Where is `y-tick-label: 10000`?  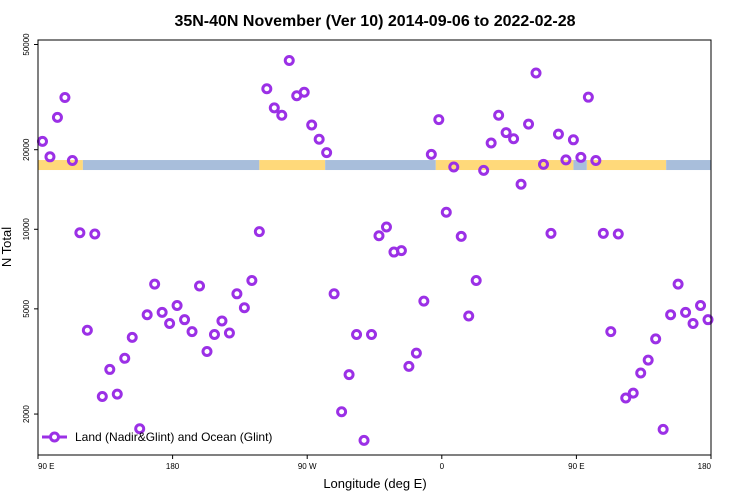 y-tick-label: 10000 is located at coordinates (26, 229).